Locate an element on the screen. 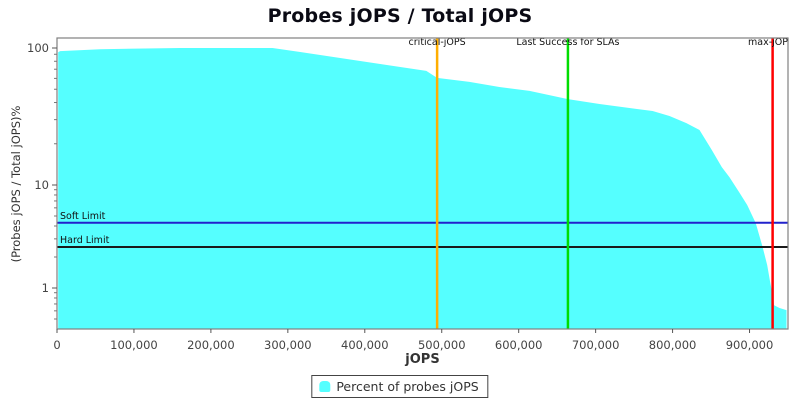 This screenshot has width=800, height=400. vline-label-critical-jops: critical-jOPS is located at coordinates (437, 42).